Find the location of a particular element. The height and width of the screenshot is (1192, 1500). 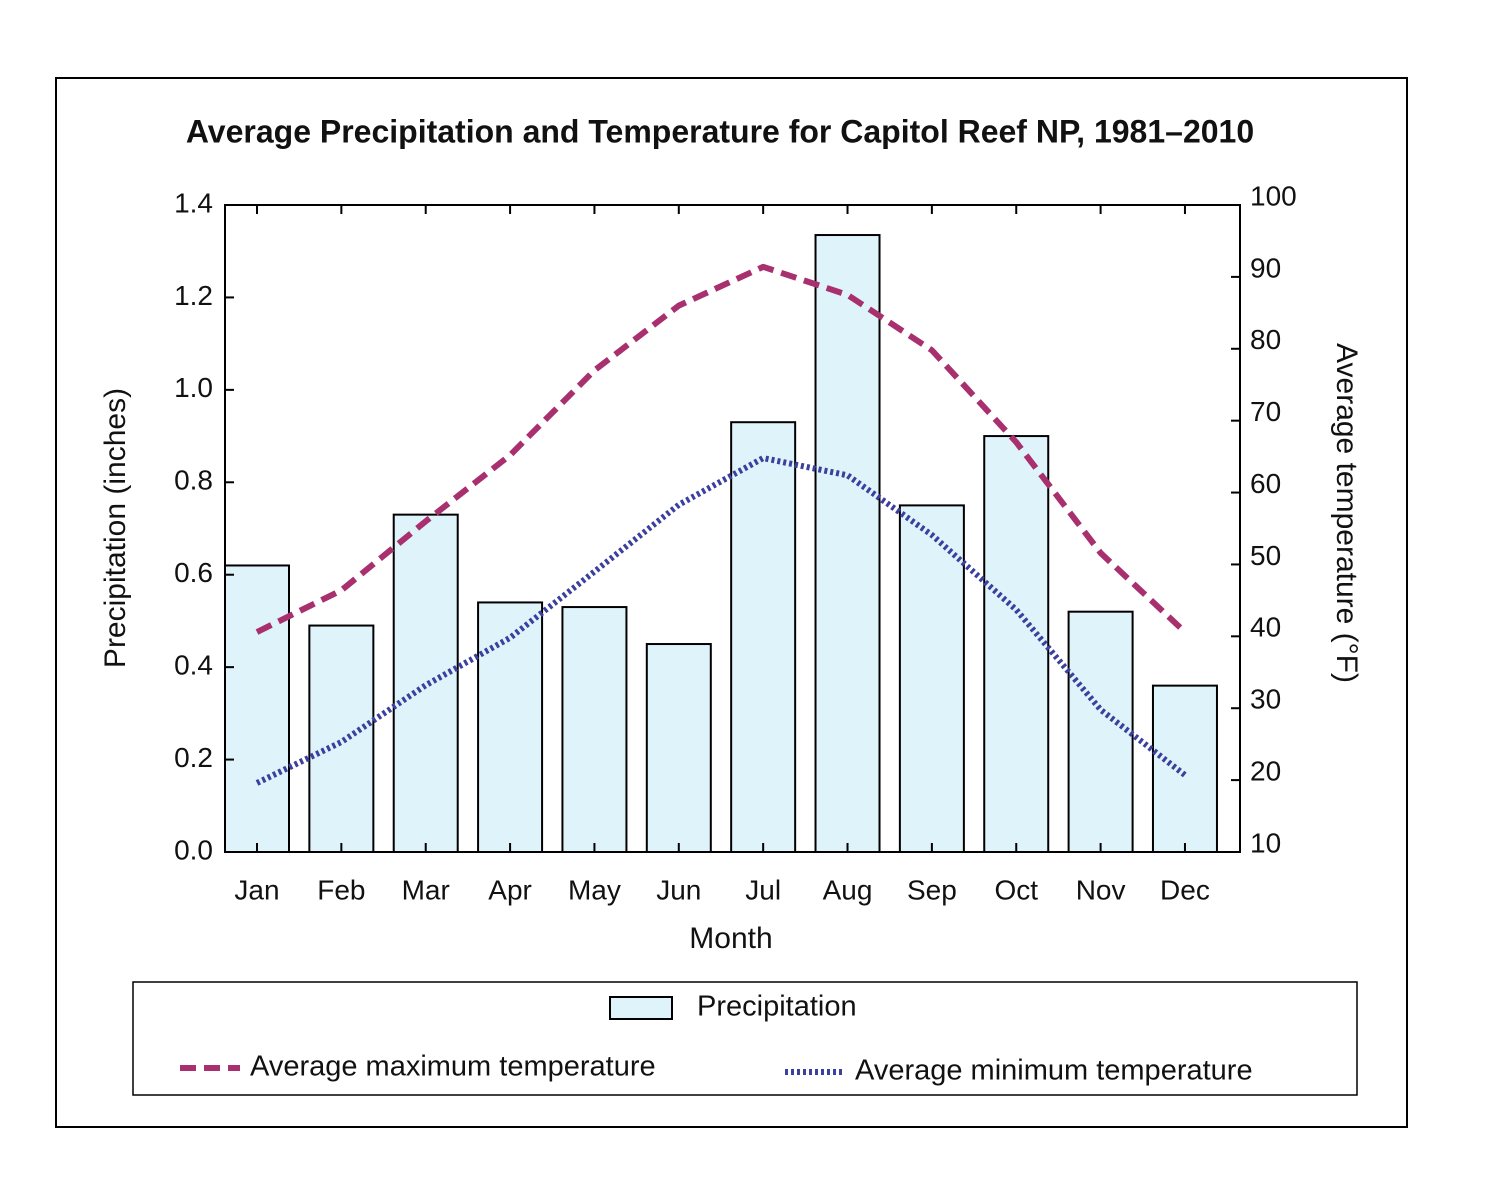

y2-tick-label: 70 is located at coordinates (1265, 411).